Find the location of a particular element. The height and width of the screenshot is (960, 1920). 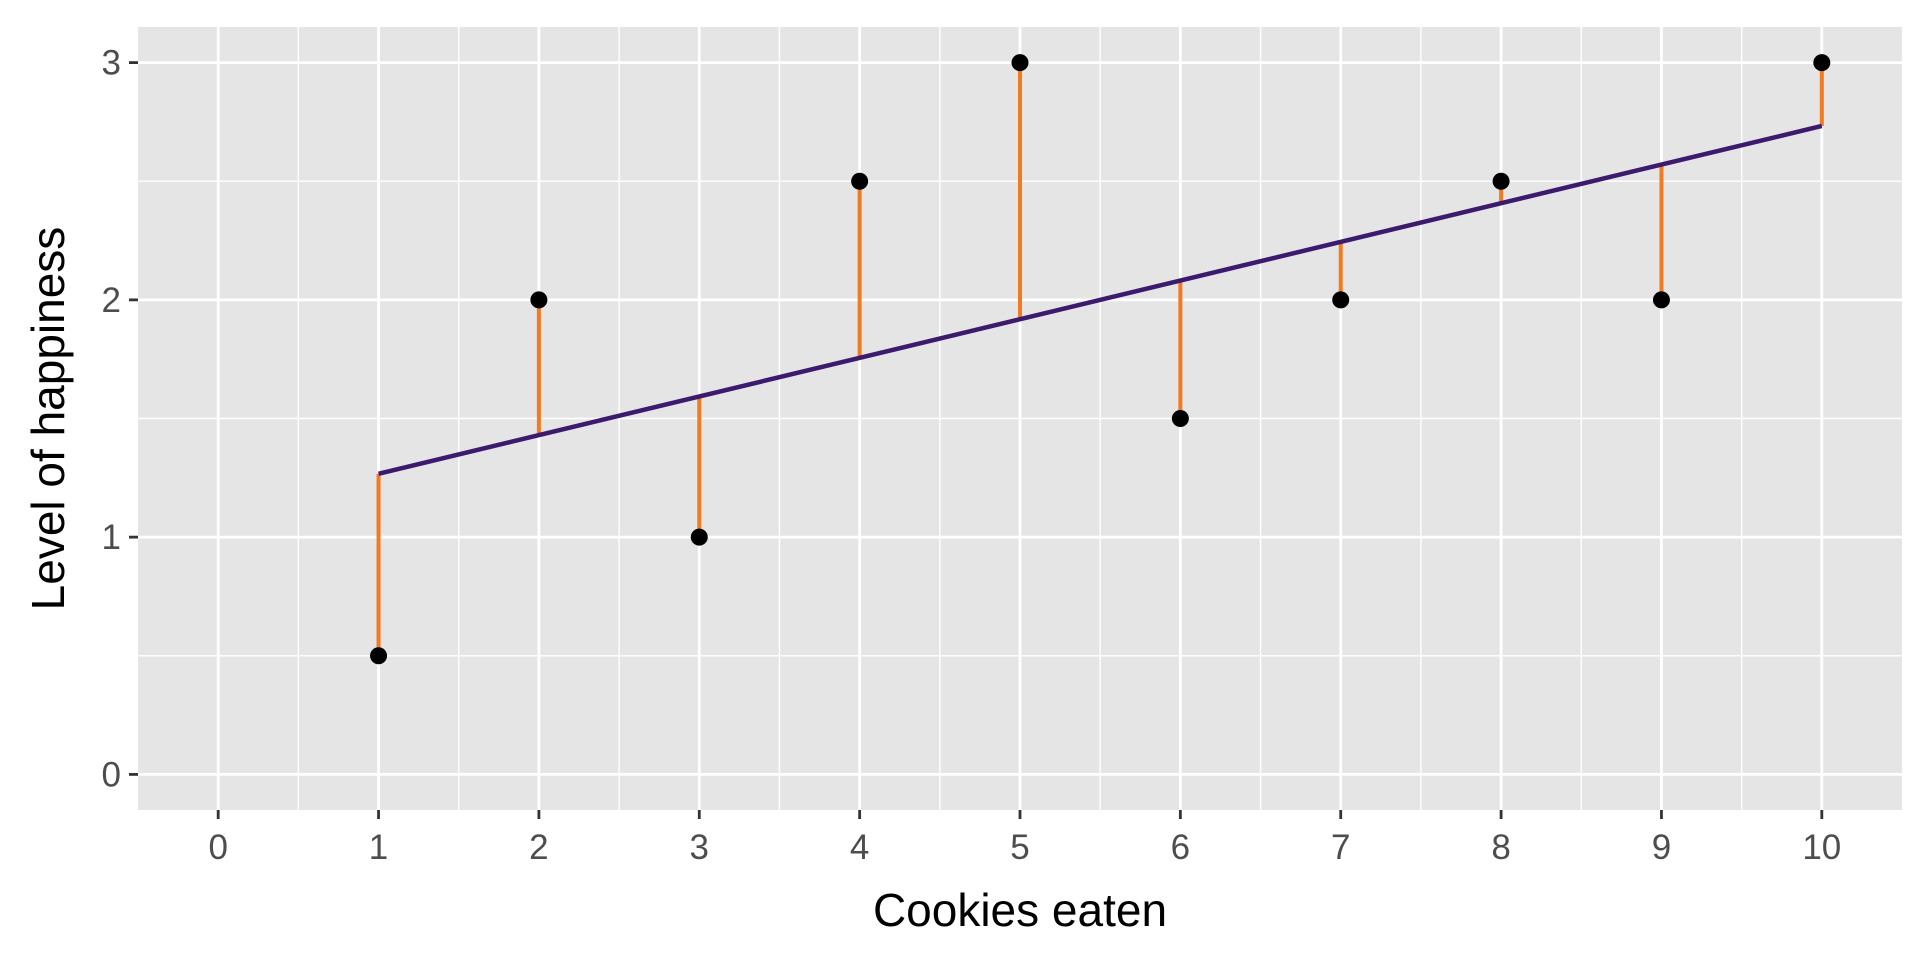

x-tick-label: 8 is located at coordinates (1500, 847).